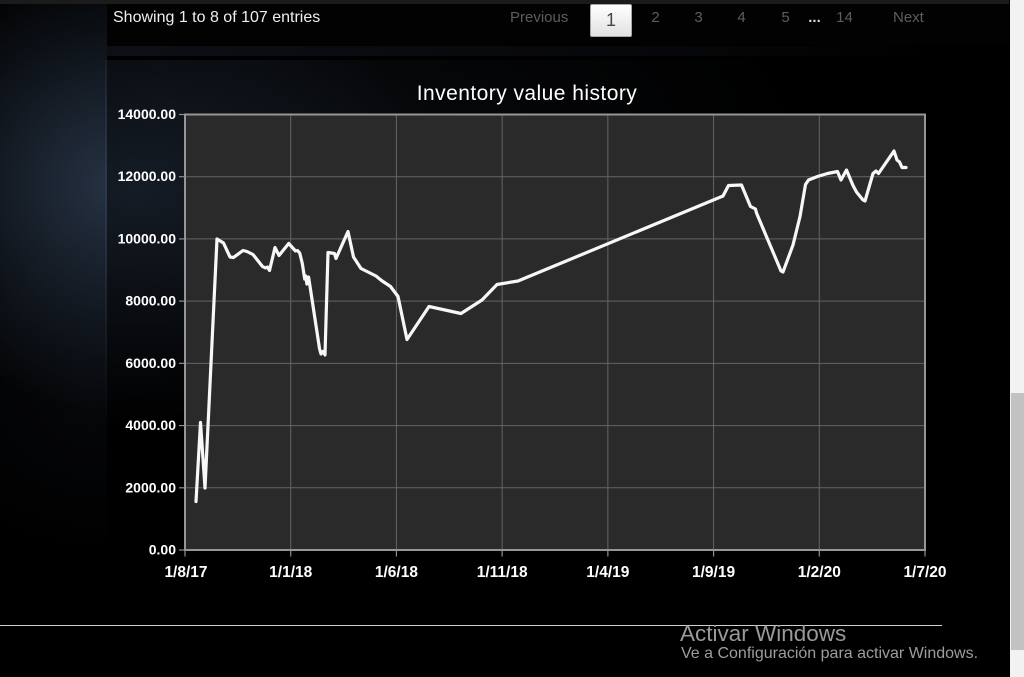 The width and height of the screenshot is (1024, 677). I want to click on svg-text: 12000.00, so click(147, 176).